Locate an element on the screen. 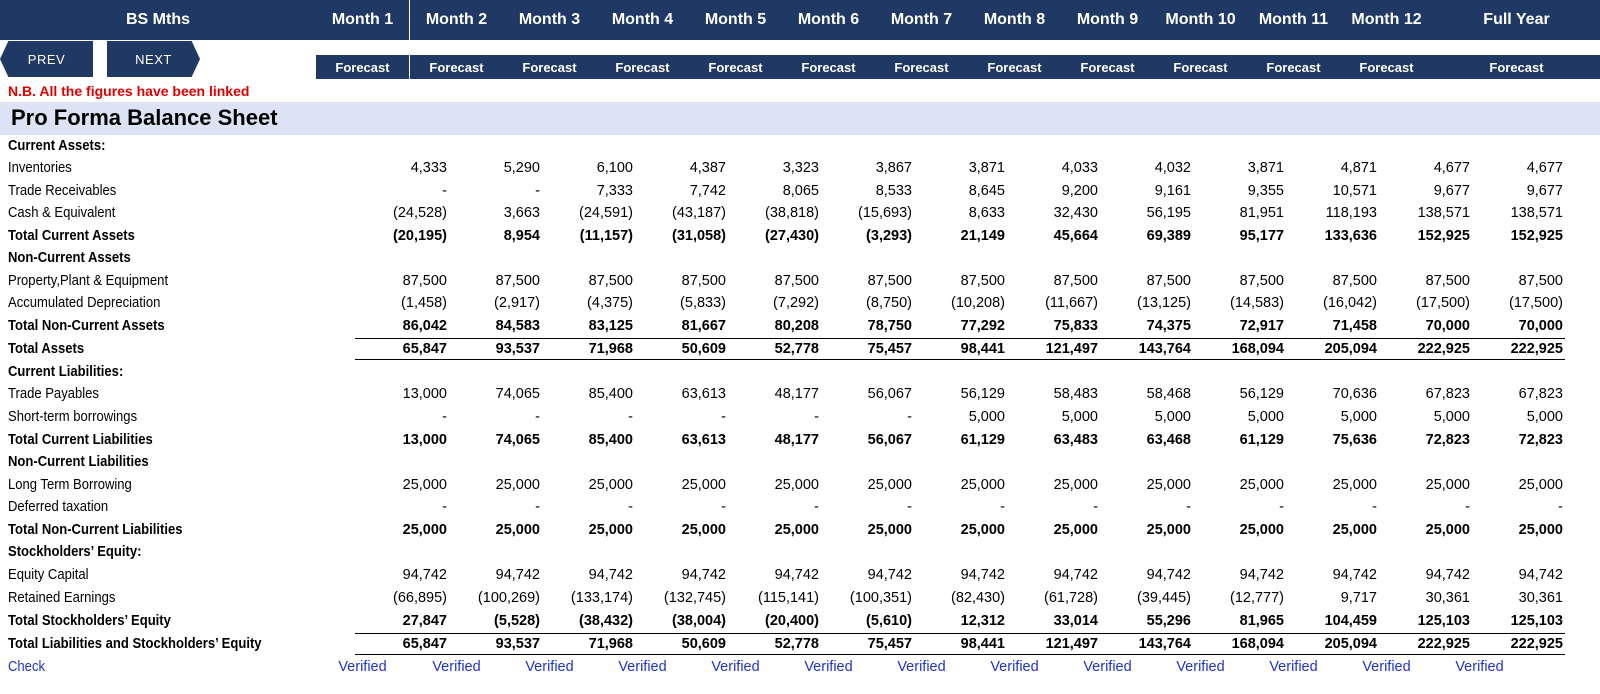 The height and width of the screenshot is (694, 1600). value-cell: 75,457 is located at coordinates (889, 644).